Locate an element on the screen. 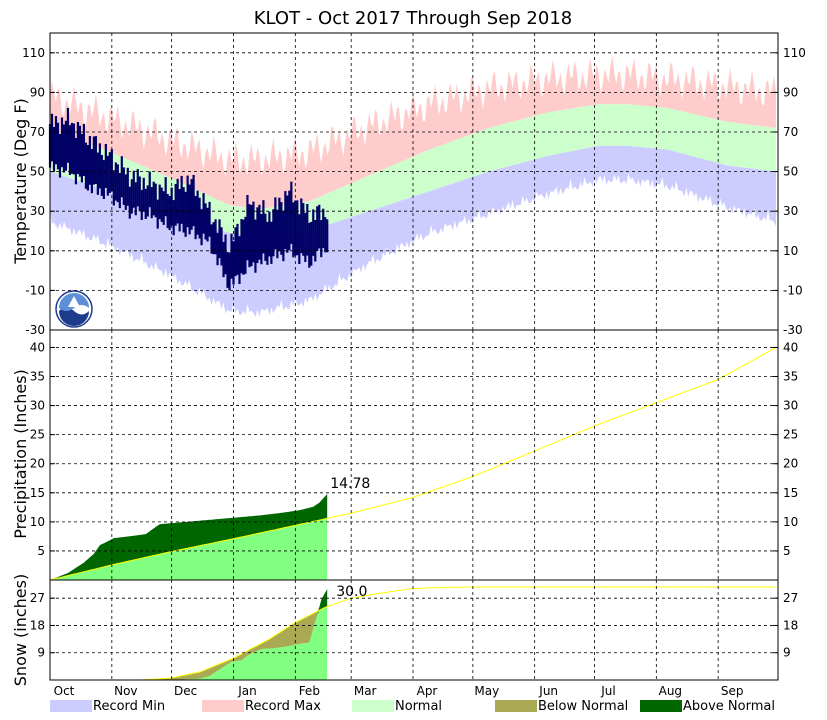  y-tick-label-left: 110 is located at coordinates (33, 53).